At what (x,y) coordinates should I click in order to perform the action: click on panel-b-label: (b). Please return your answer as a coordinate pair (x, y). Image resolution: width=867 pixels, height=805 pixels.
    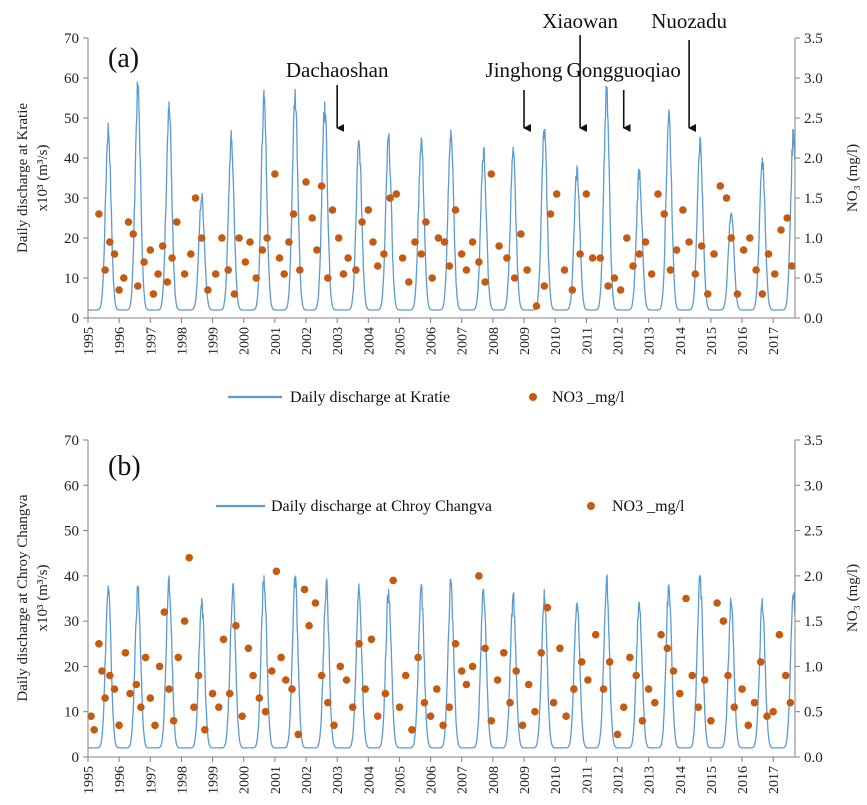
    Looking at the image, I should click on (124, 466).